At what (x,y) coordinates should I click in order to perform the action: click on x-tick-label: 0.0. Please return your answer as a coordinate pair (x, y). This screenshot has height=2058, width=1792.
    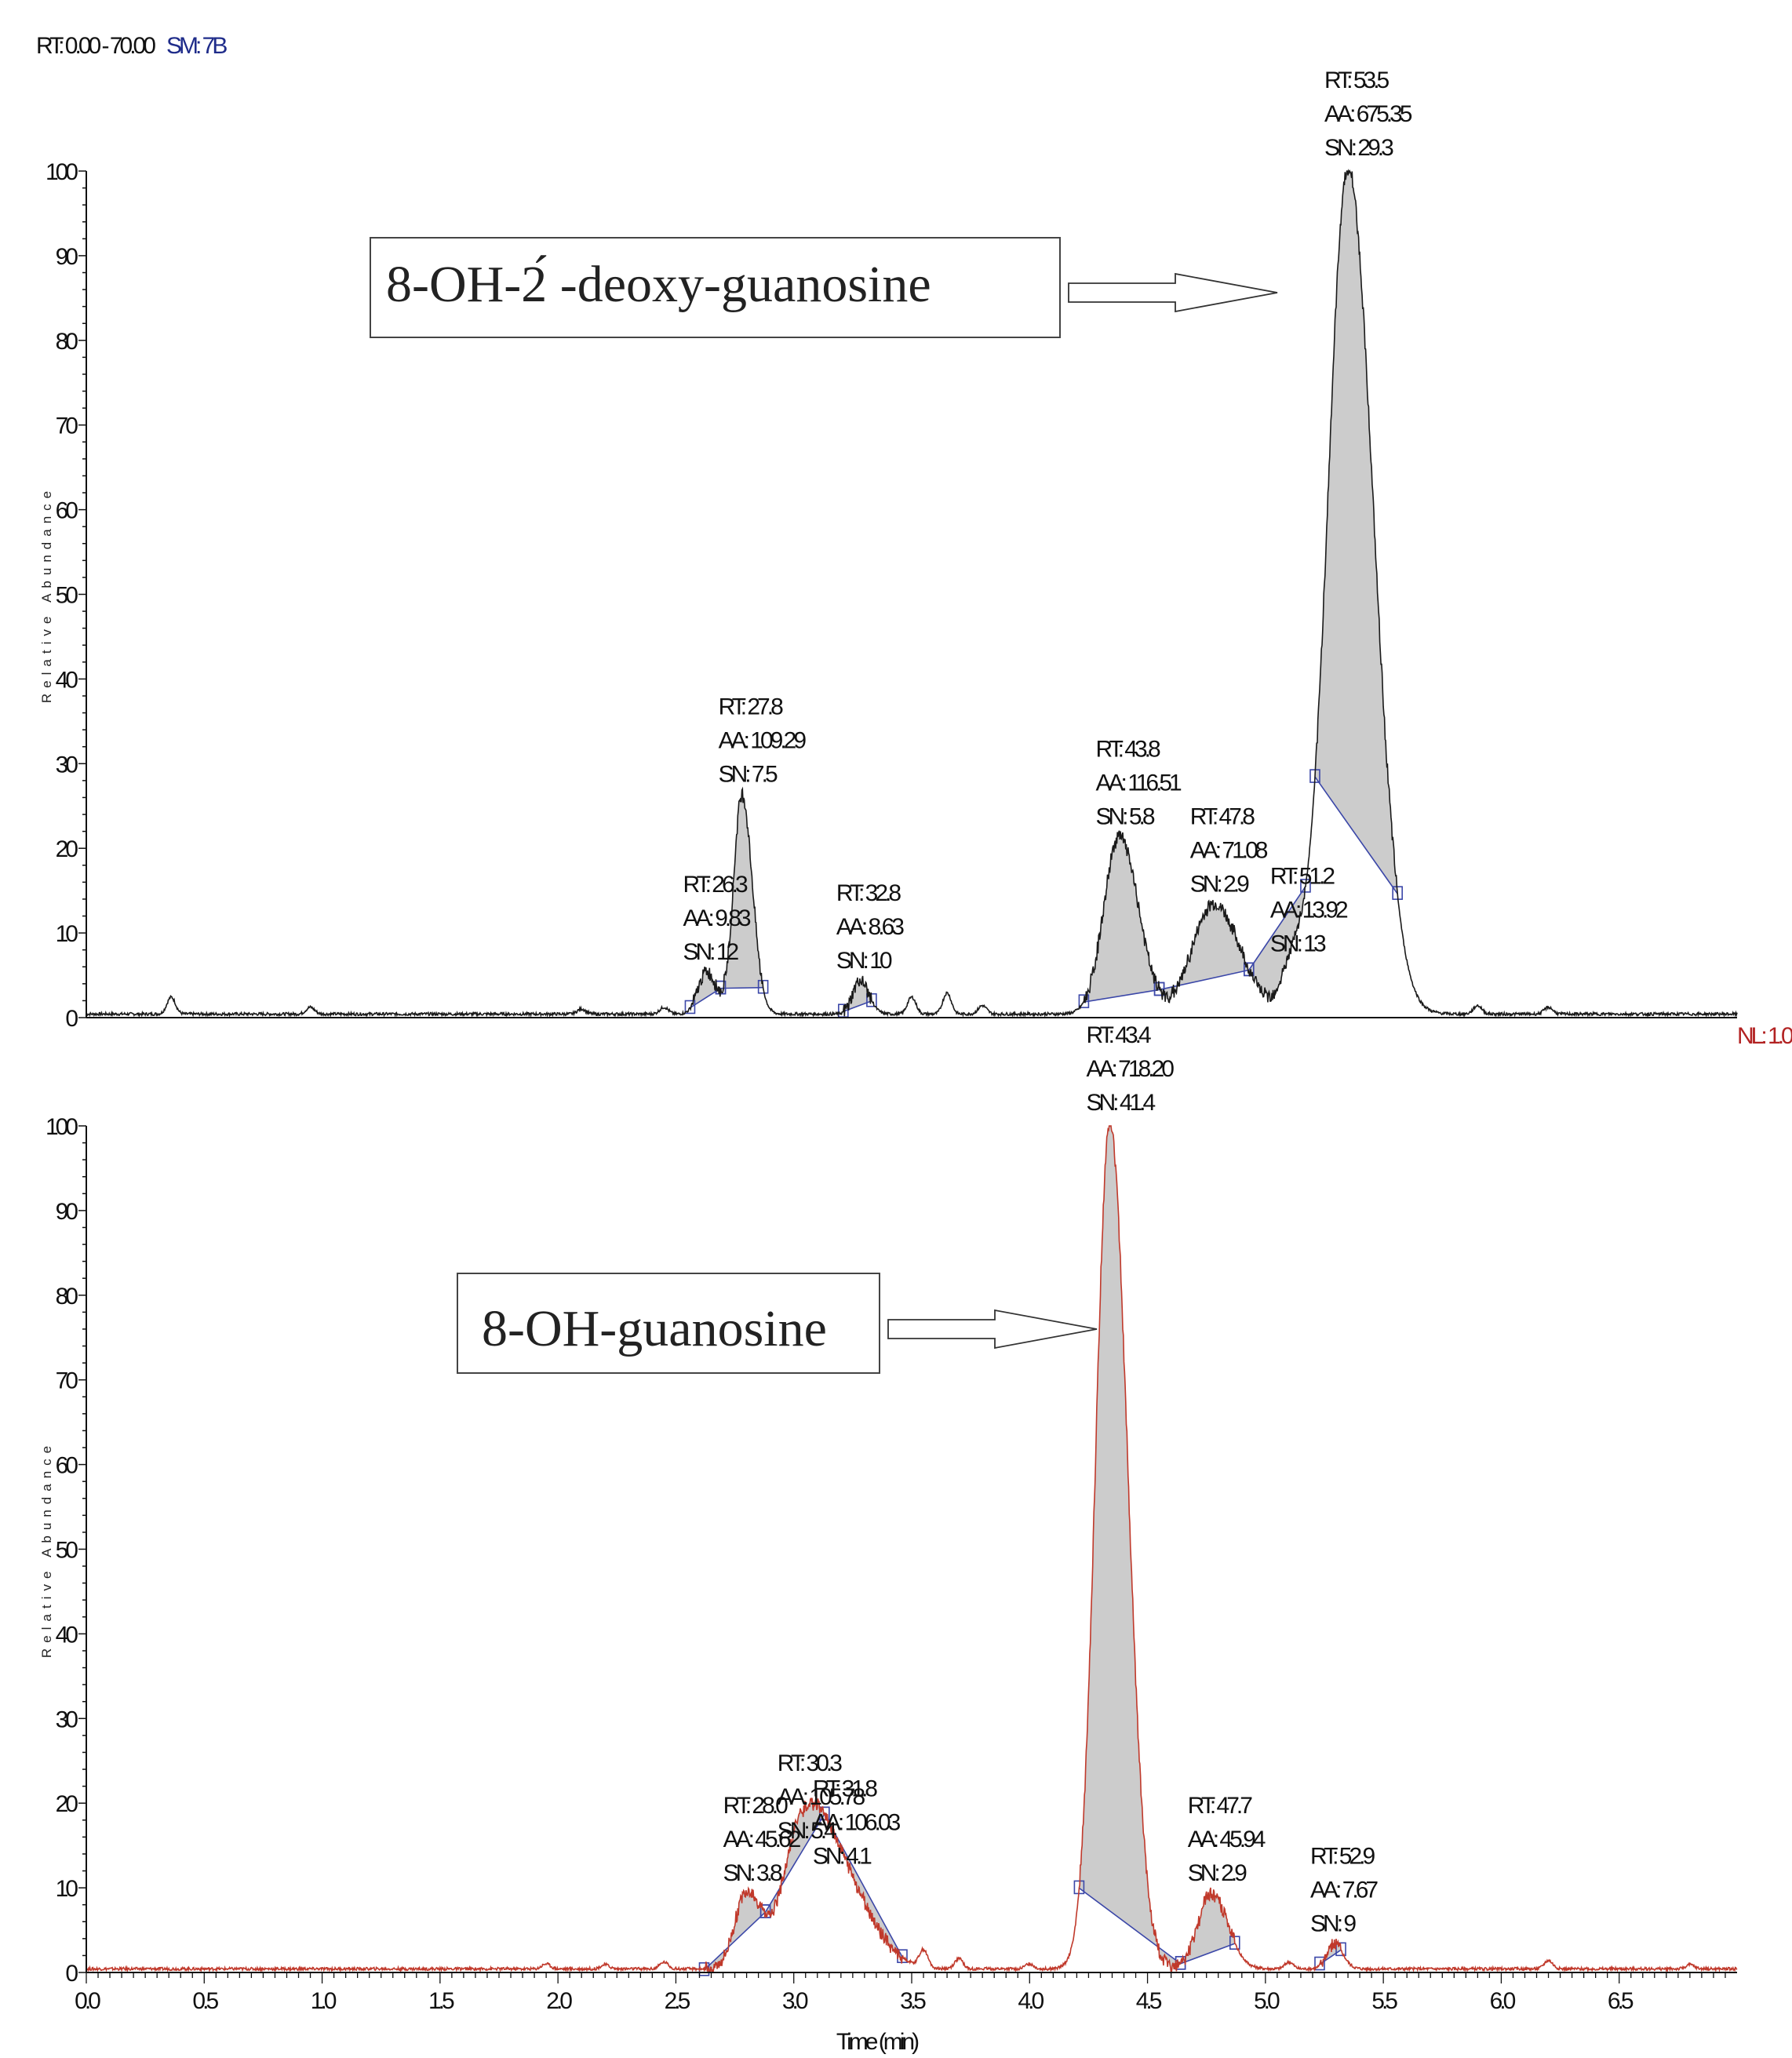
    Looking at the image, I should click on (87, 2001).